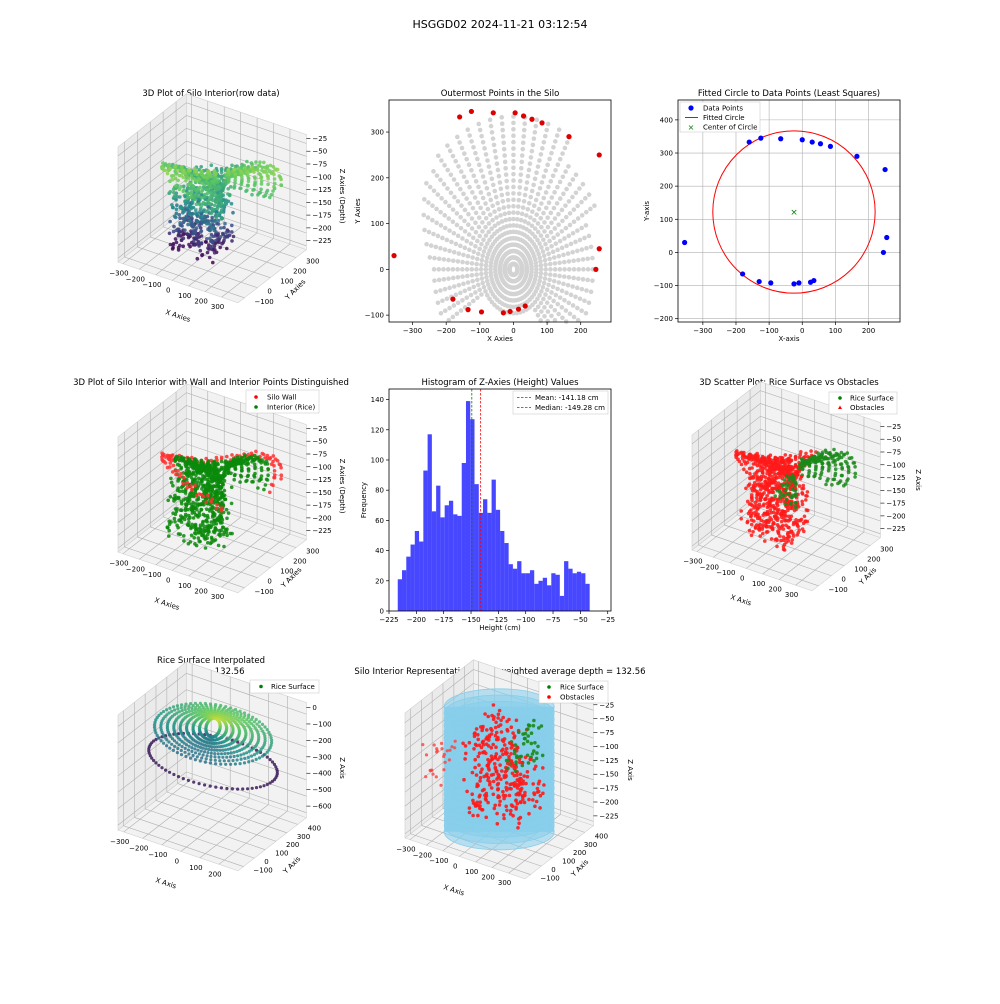 This screenshot has height=1004, width=1000. I want to click on y-tick-label: 100, so click(377, 224).